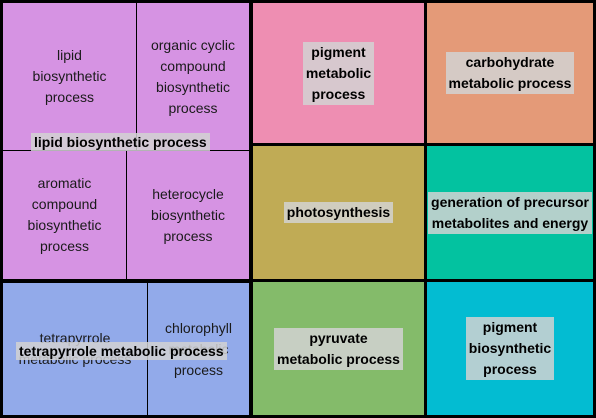 This screenshot has height=418, width=596. I want to click on tile-label: lipid biosynthetic process, so click(69, 76).